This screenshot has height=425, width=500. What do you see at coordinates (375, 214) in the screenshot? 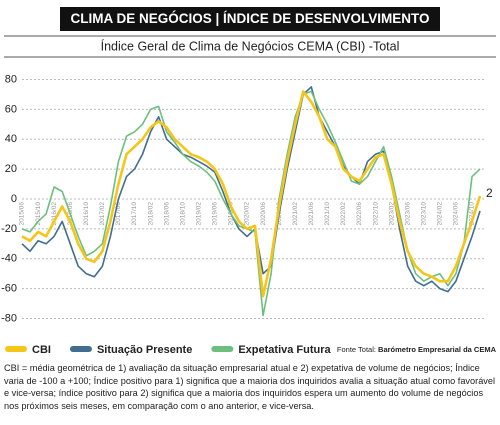
I see `x-tick-label: 2022/10` at bounding box center [375, 214].